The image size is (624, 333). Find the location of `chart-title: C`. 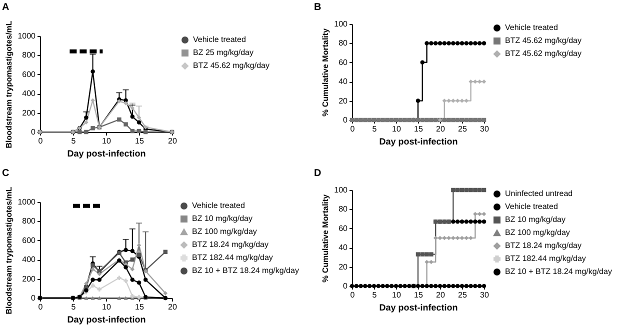

chart-title: C is located at coordinates (6, 174).